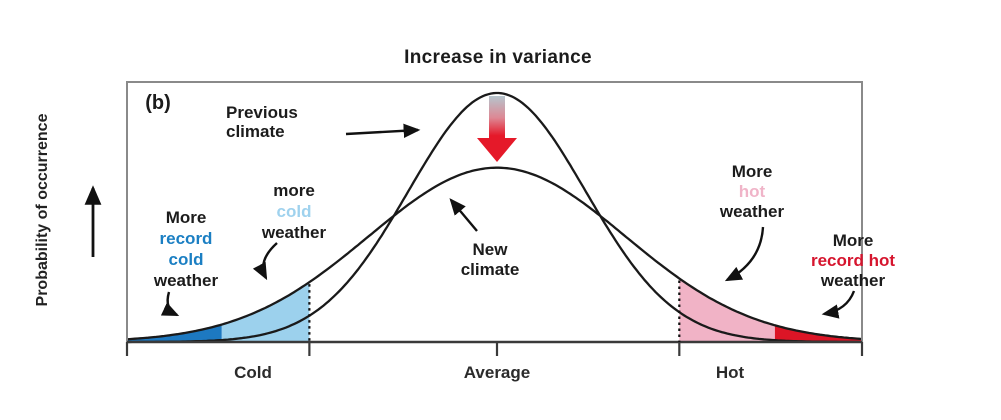  Describe the element at coordinates (170, 304) in the screenshot. I see `more-record-cold-arrow-icon` at that location.